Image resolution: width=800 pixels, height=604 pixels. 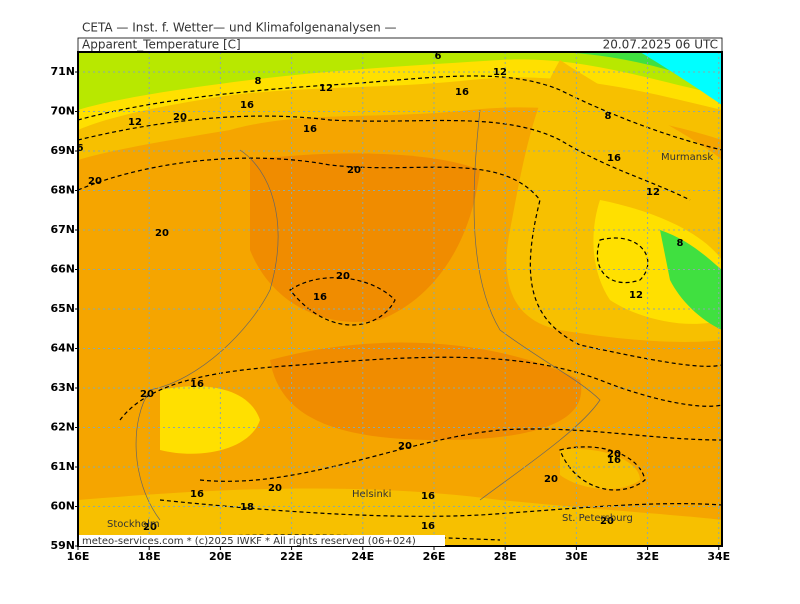 I want to click on lat-label: 65N, so click(x=62, y=308).